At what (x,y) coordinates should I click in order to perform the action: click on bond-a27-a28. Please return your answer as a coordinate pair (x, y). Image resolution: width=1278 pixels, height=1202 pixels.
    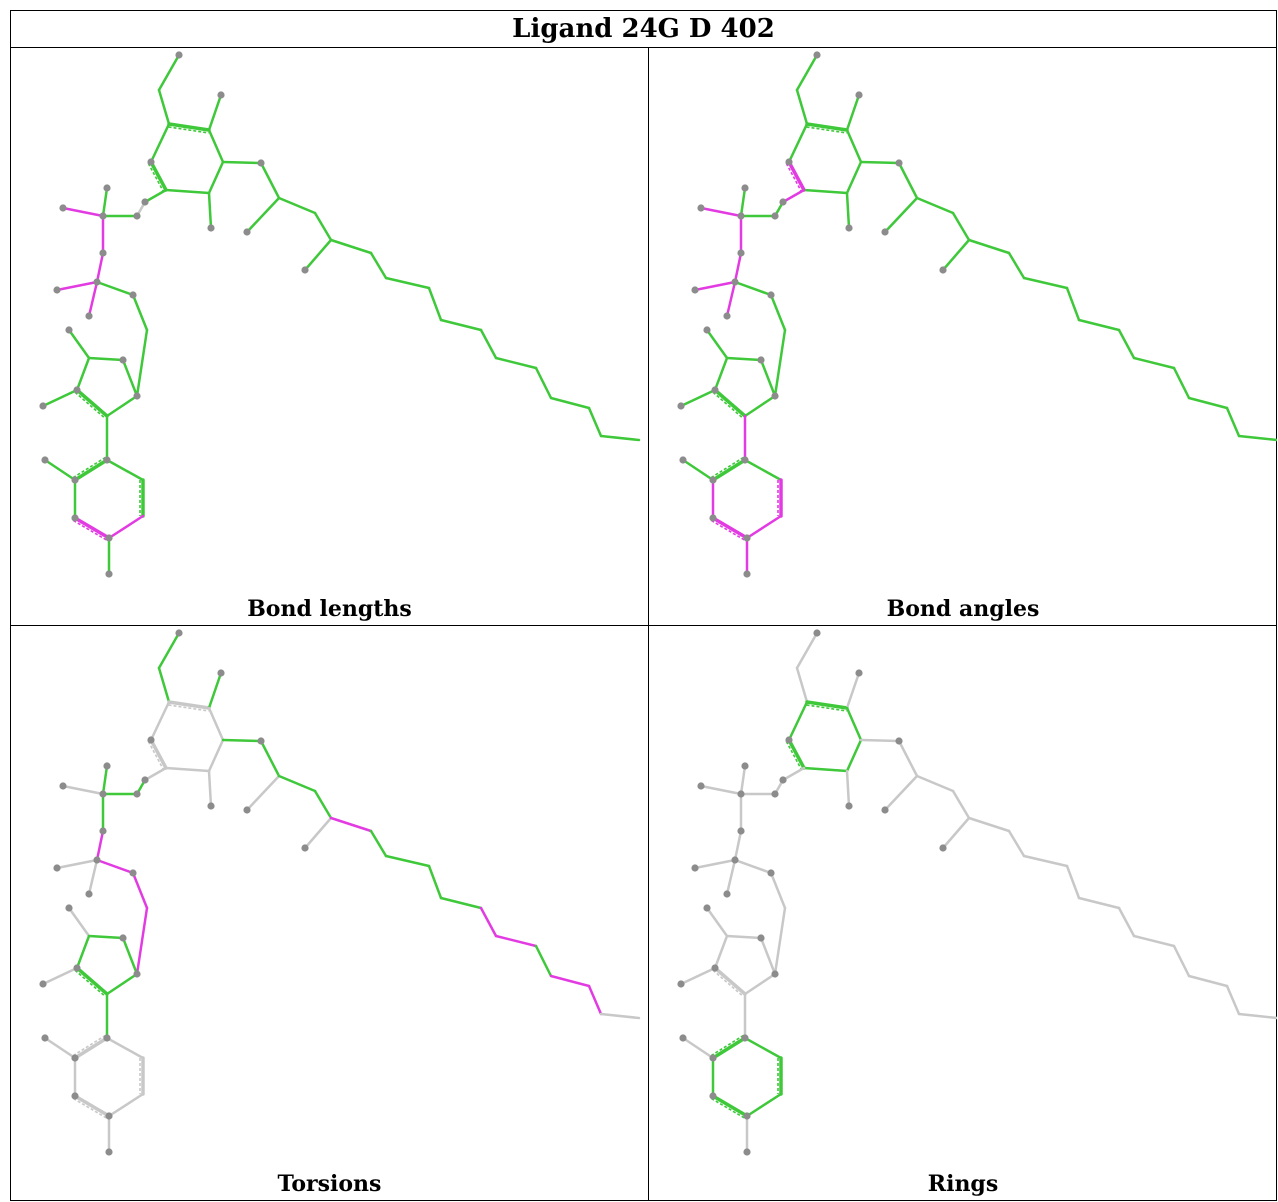
    Looking at the image, I should click on (1257, 438).